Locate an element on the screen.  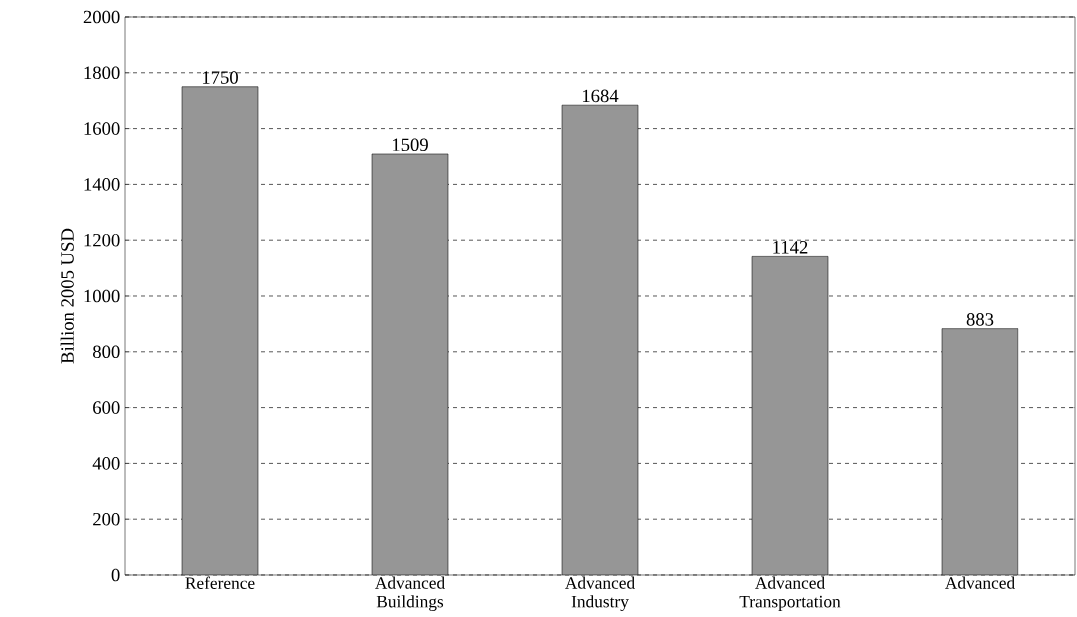
data-label: 883 is located at coordinates (980, 319).